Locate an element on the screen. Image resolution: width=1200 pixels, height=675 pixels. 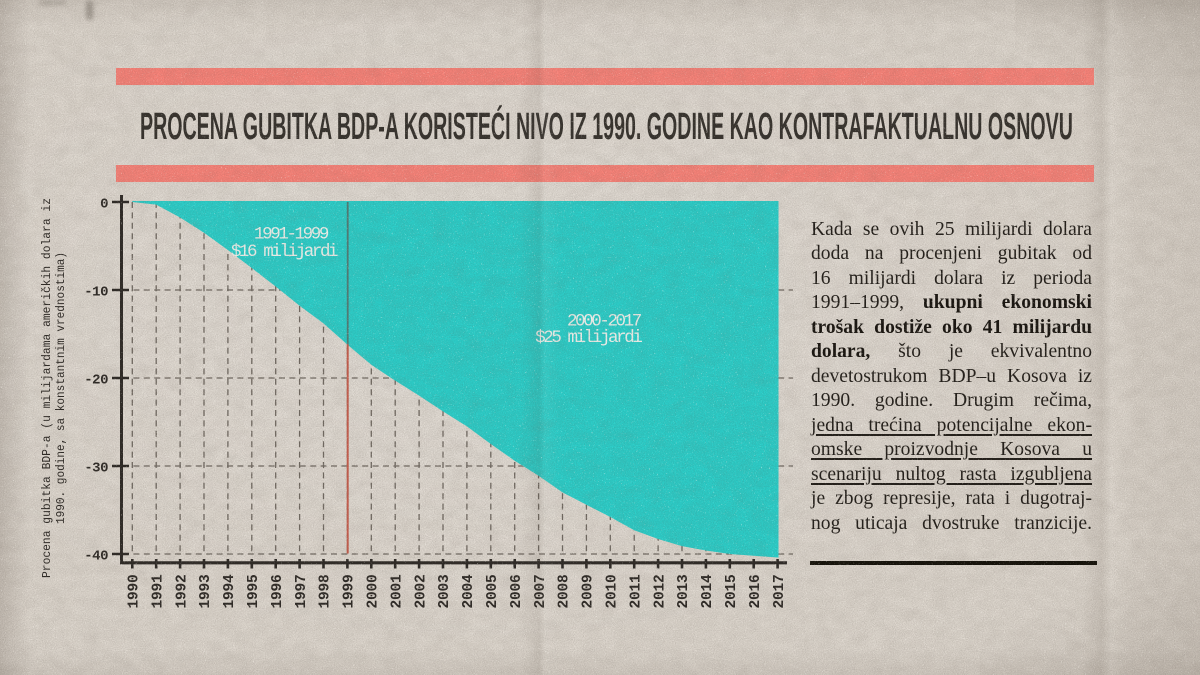
svg-text: 2013 is located at coordinates (684, 591).